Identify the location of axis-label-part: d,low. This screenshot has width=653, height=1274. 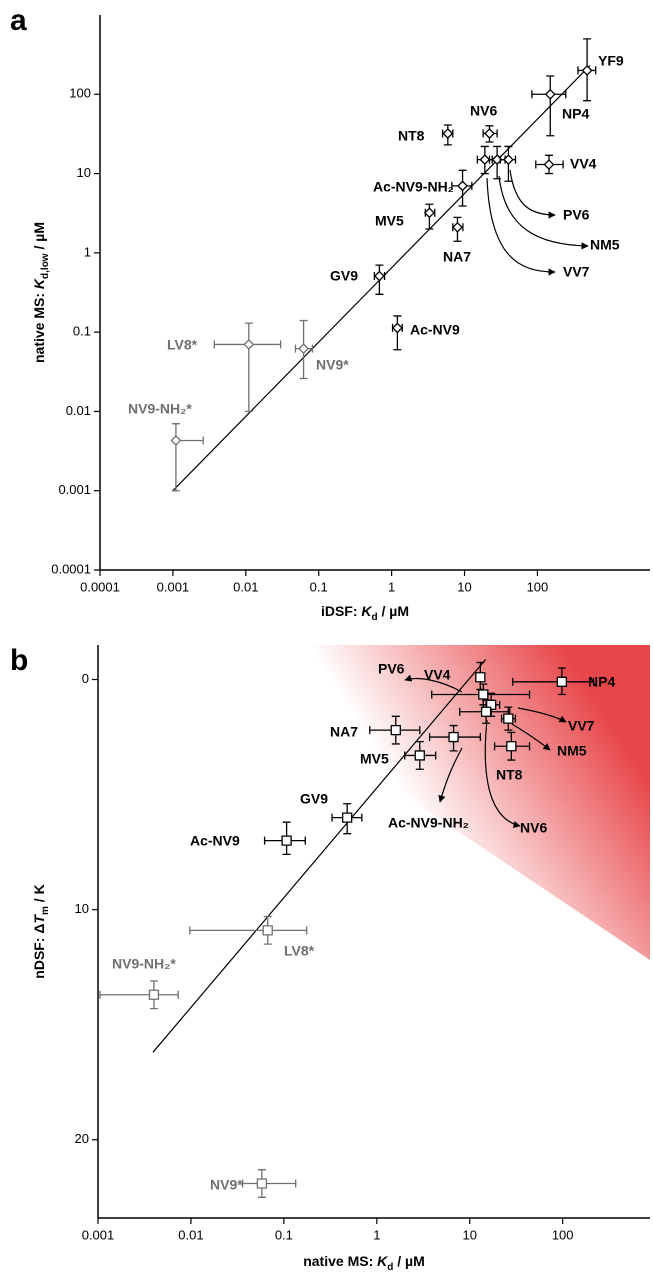
(45, 266).